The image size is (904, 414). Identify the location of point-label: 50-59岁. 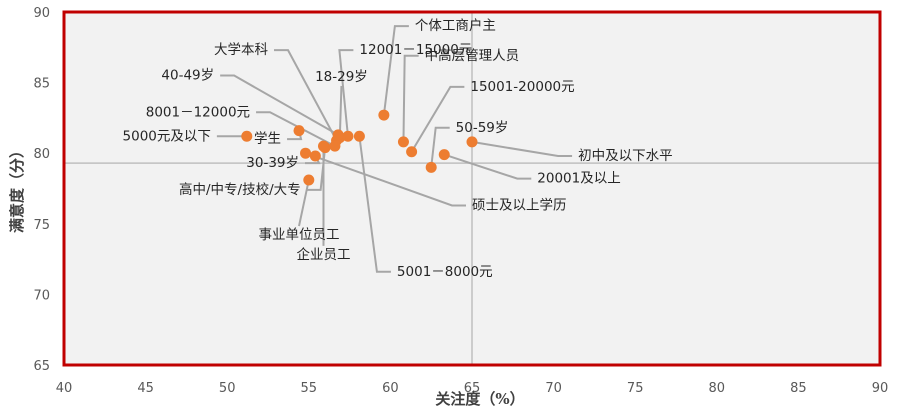
(482, 128).